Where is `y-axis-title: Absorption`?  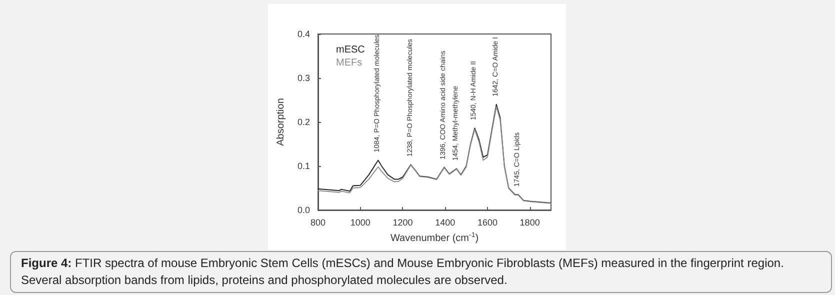 y-axis-title: Absorption is located at coordinates (281, 122).